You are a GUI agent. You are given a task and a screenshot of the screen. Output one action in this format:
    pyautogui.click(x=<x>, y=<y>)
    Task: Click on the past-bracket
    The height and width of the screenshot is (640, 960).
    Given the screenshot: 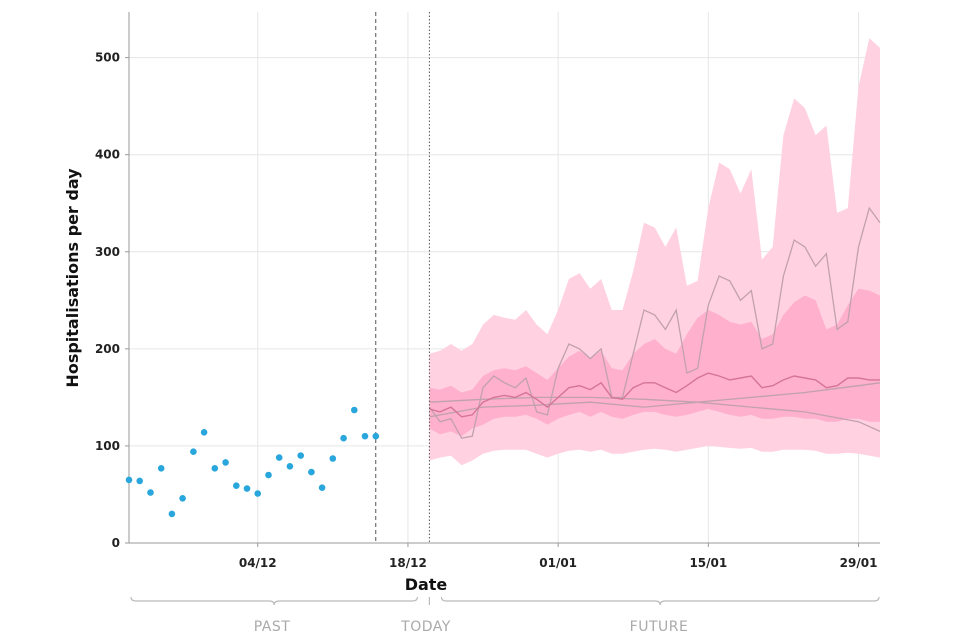 What is the action you would take?
    pyautogui.click(x=274, y=601)
    